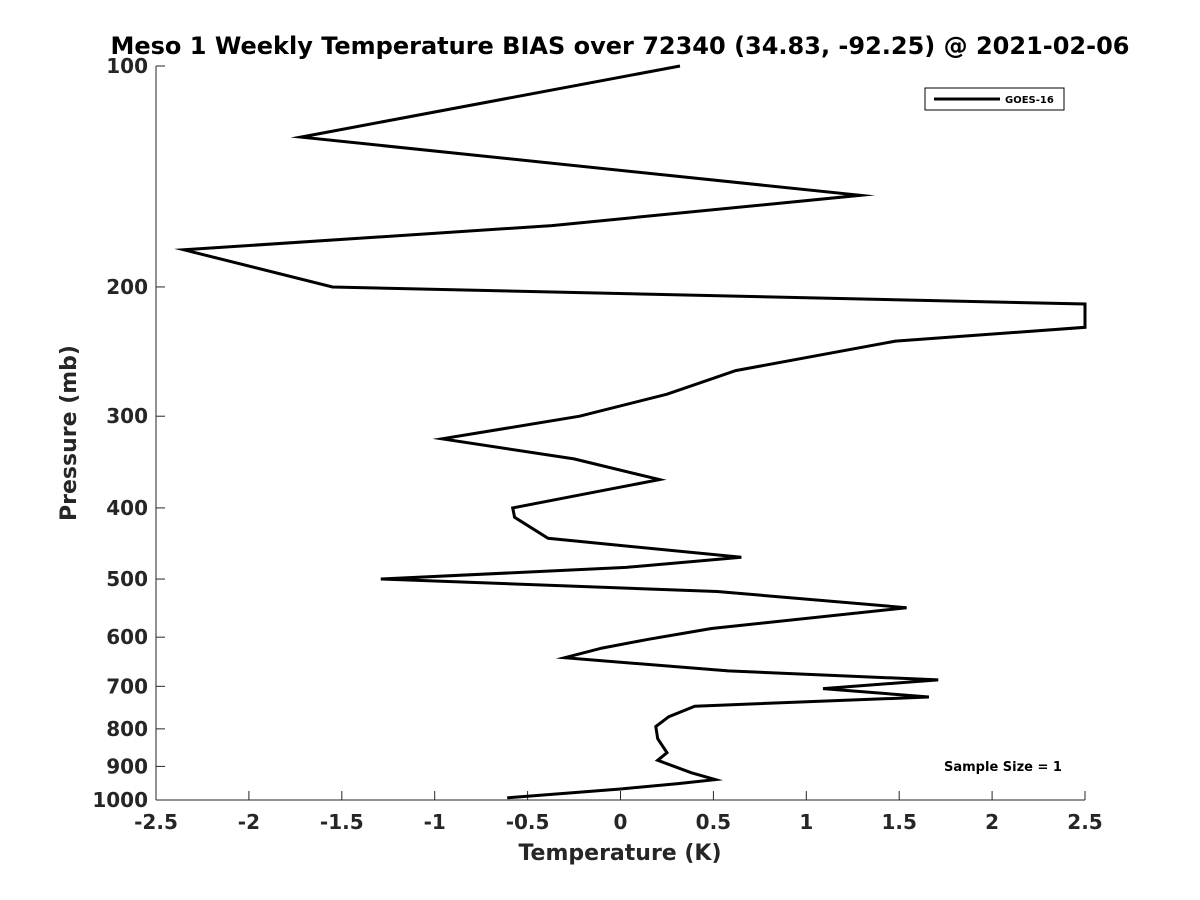 The width and height of the screenshot is (1200, 900). What do you see at coordinates (1003, 767) in the screenshot?
I see `sample-size-annotation: Sample Size = 1` at bounding box center [1003, 767].